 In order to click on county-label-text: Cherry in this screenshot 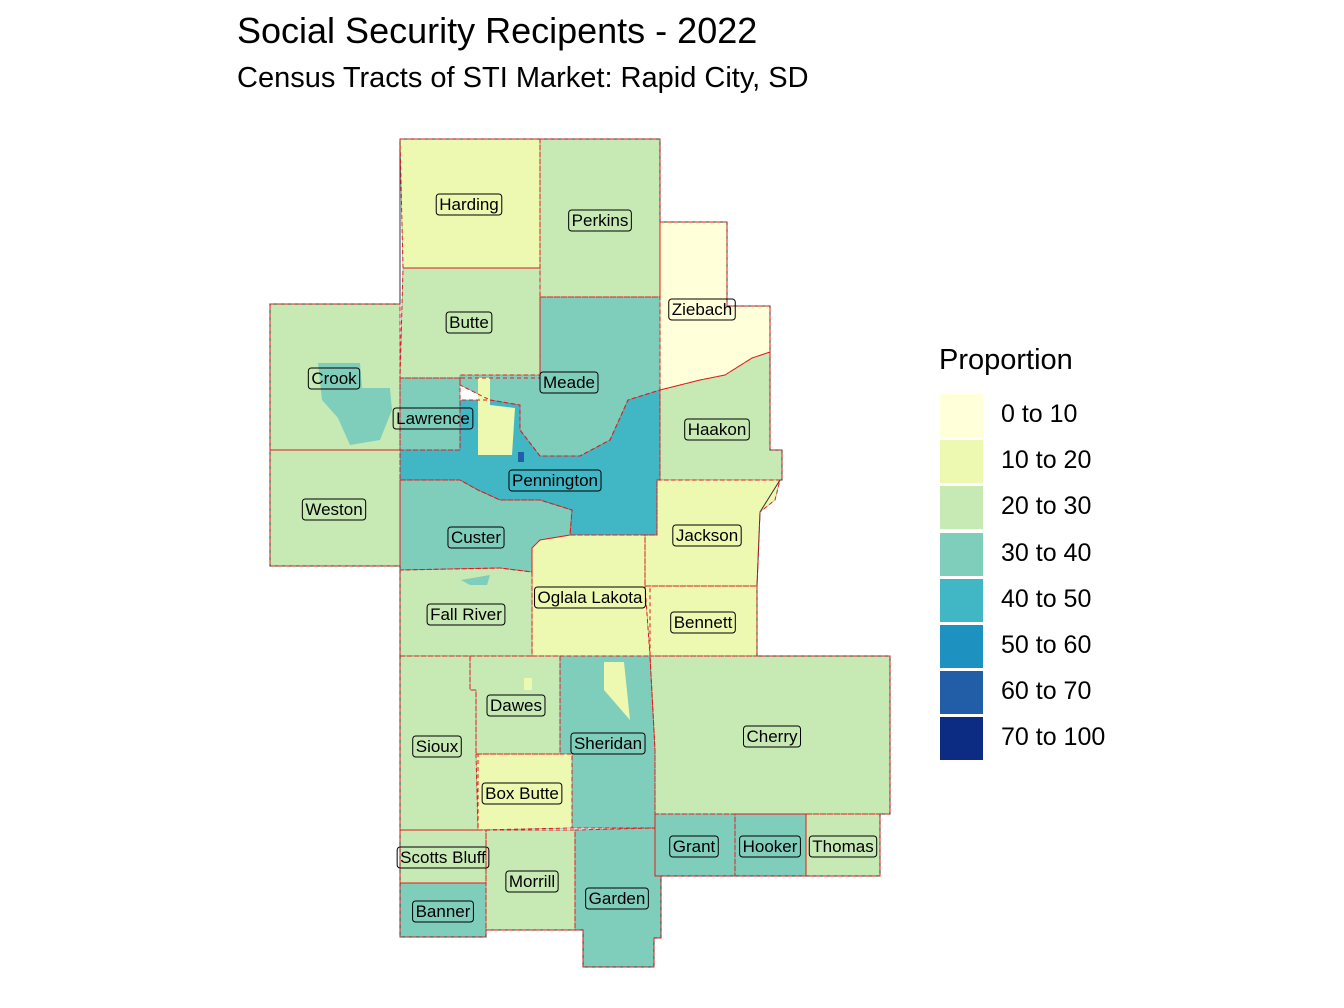, I will do `click(772, 736)`.